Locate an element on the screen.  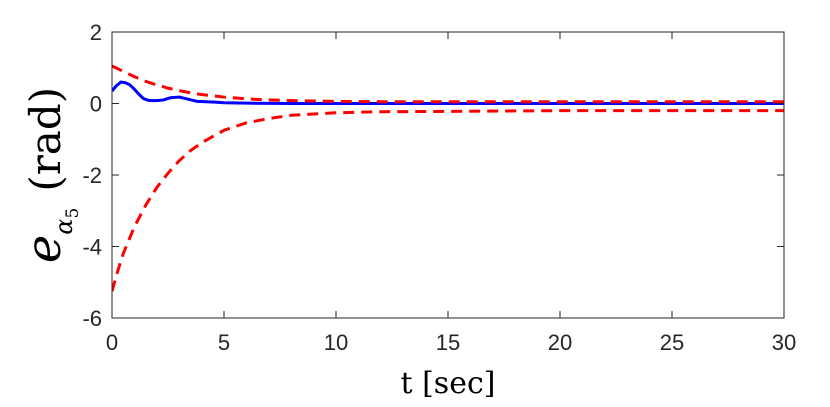
y-tick-label: -2 is located at coordinates (92, 175).